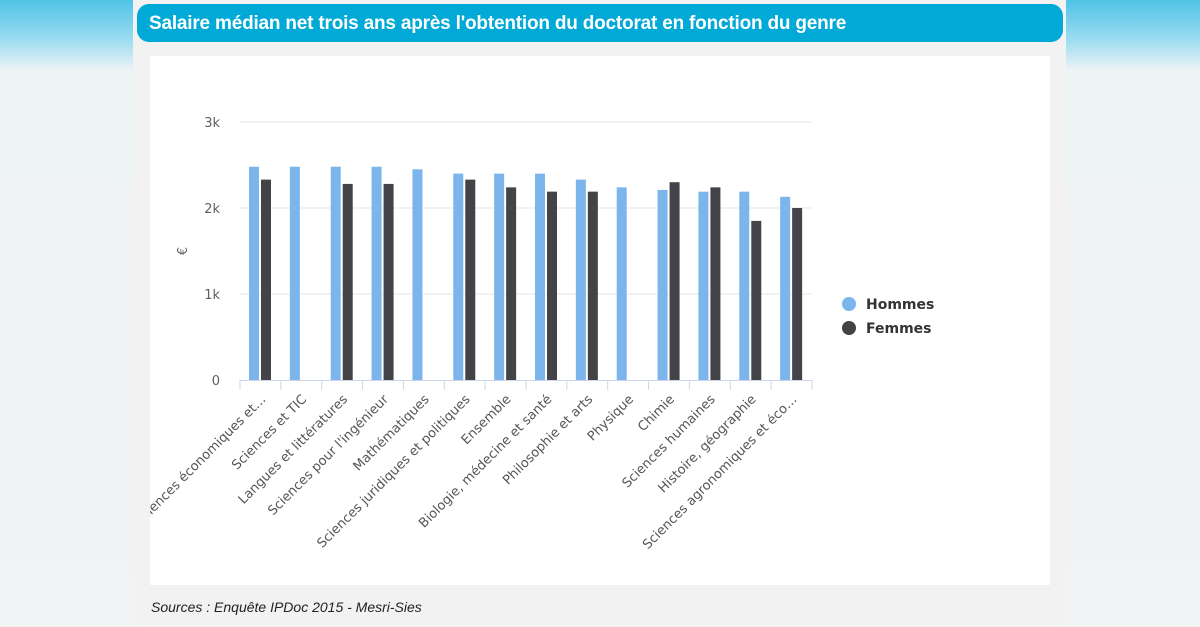 The height and width of the screenshot is (627, 1200). I want to click on y-tick-label: 0, so click(216, 381).